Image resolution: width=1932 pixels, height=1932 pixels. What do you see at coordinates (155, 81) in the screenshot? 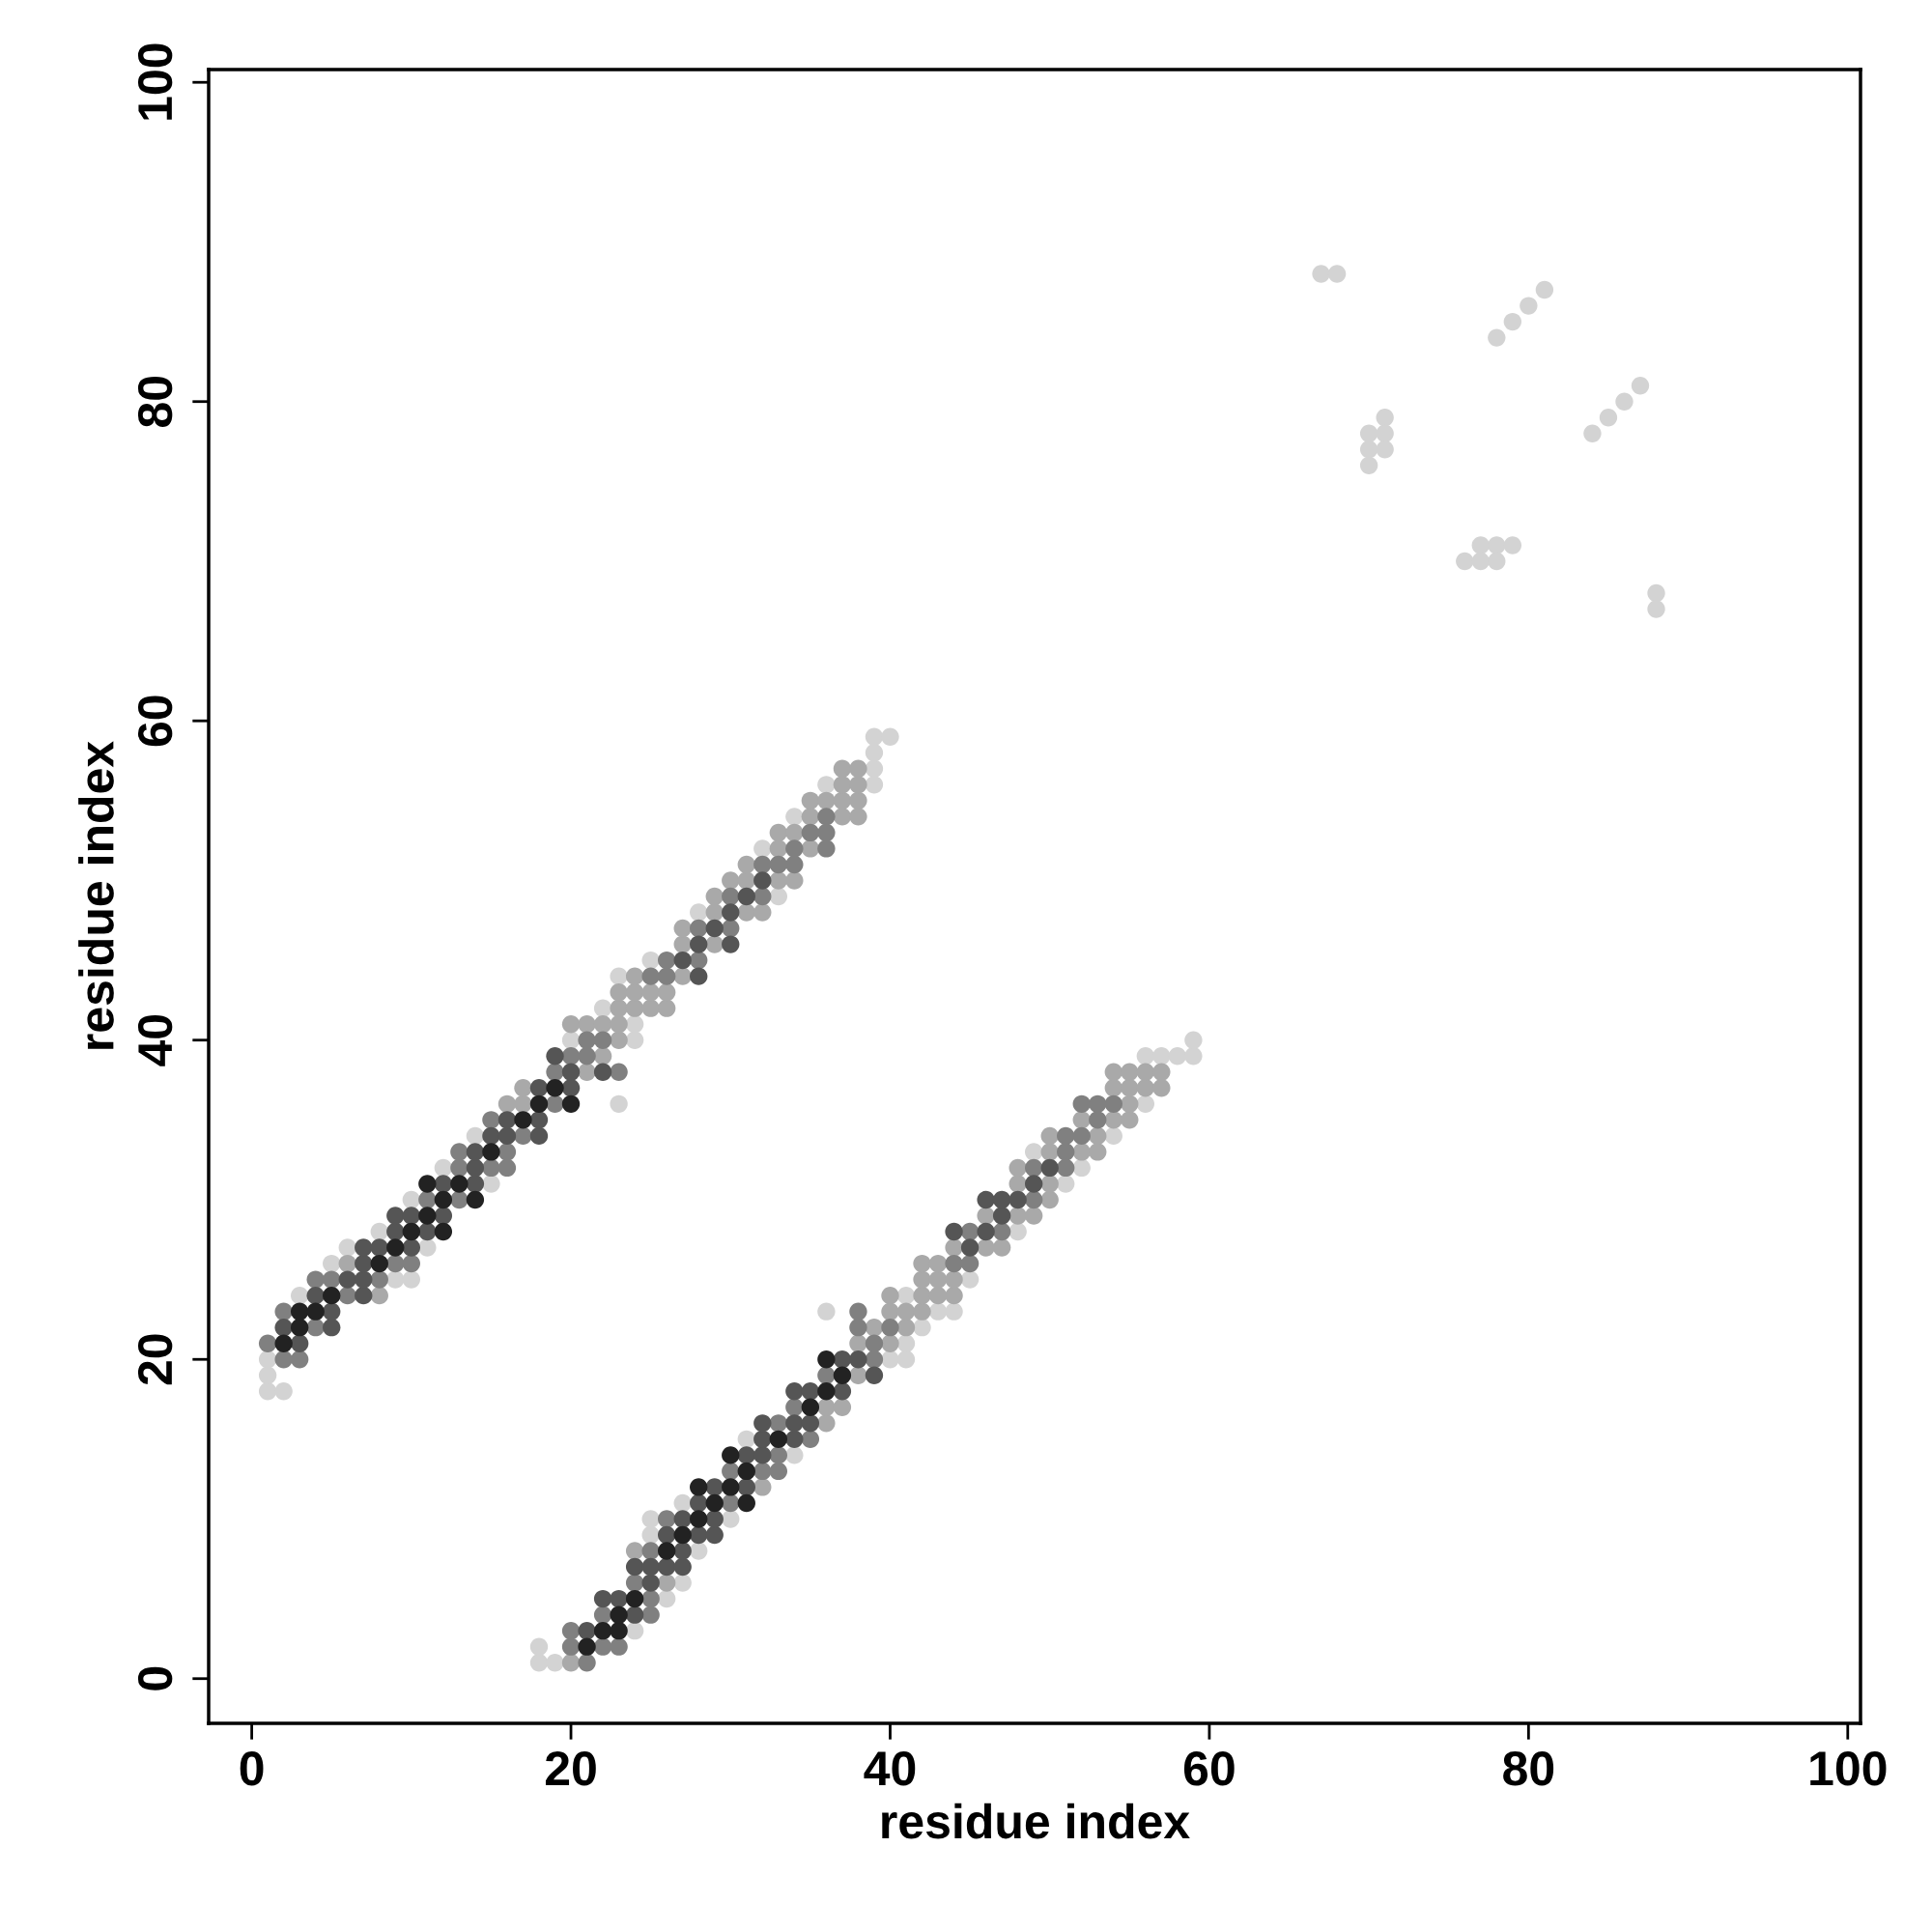
I see `y-tick-label: 100` at bounding box center [155, 81].